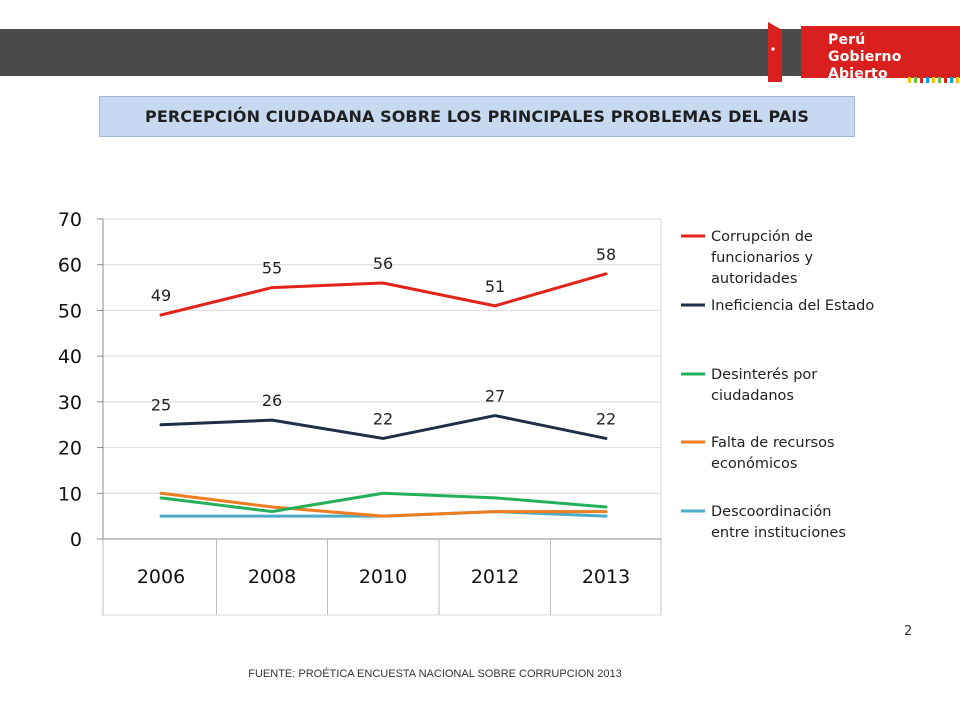  What do you see at coordinates (70, 403) in the screenshot?
I see `y-tick-label: 30` at bounding box center [70, 403].